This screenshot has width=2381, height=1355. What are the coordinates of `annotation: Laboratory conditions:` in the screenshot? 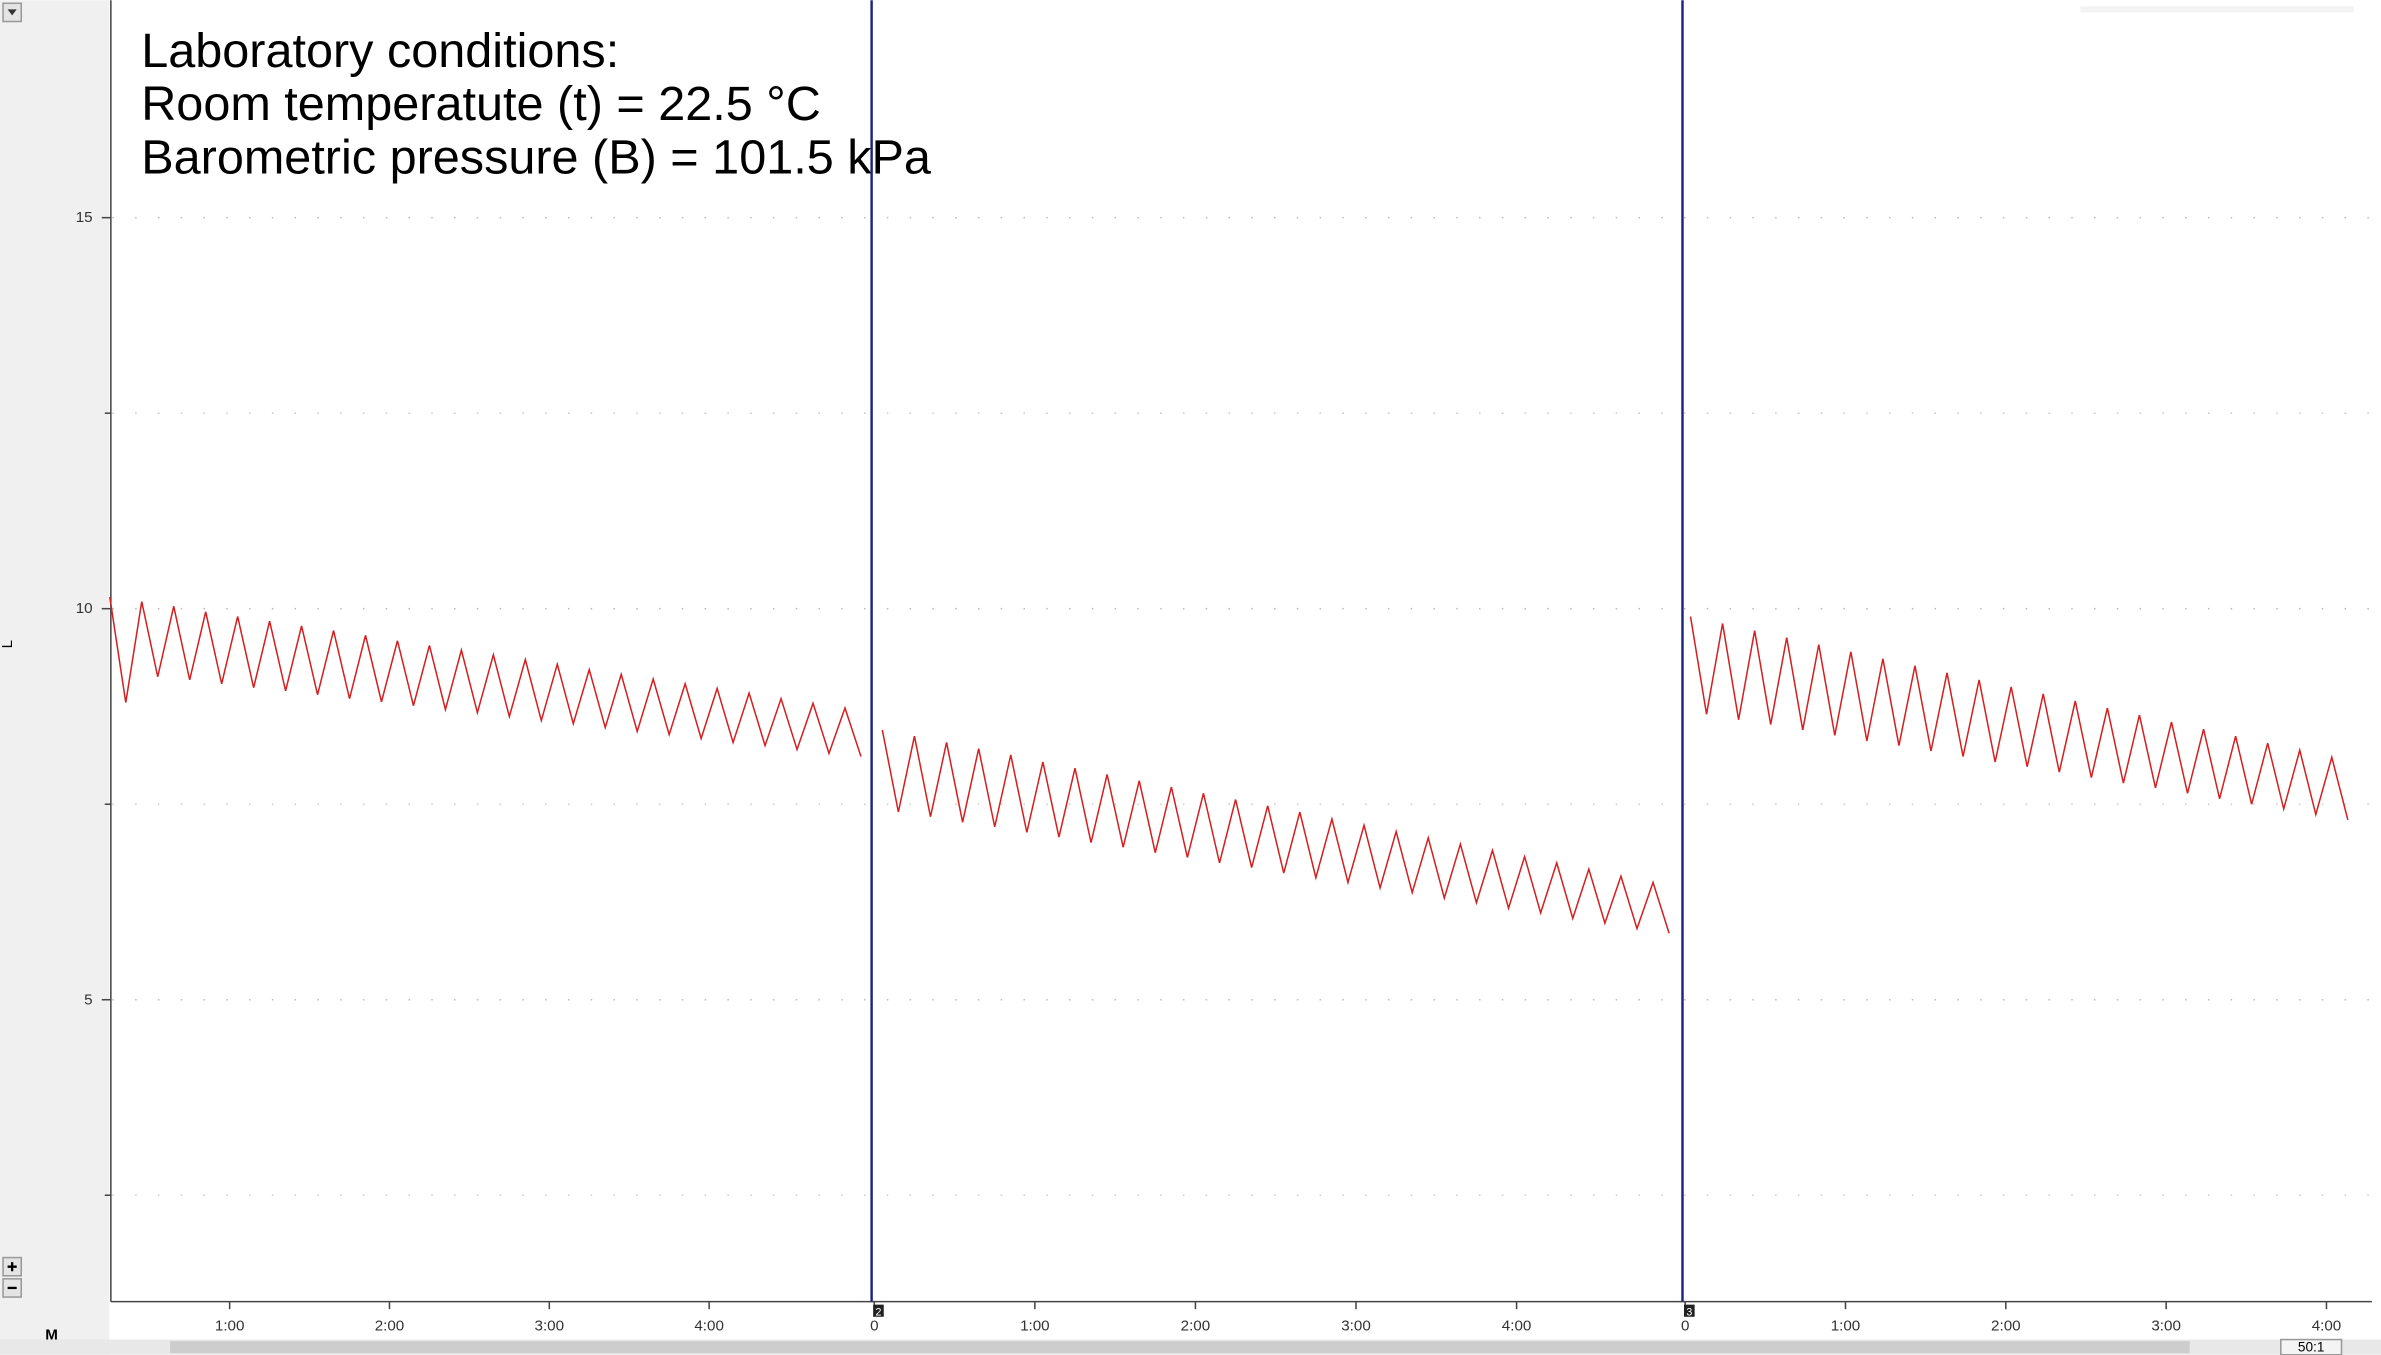 It's located at (380, 51).